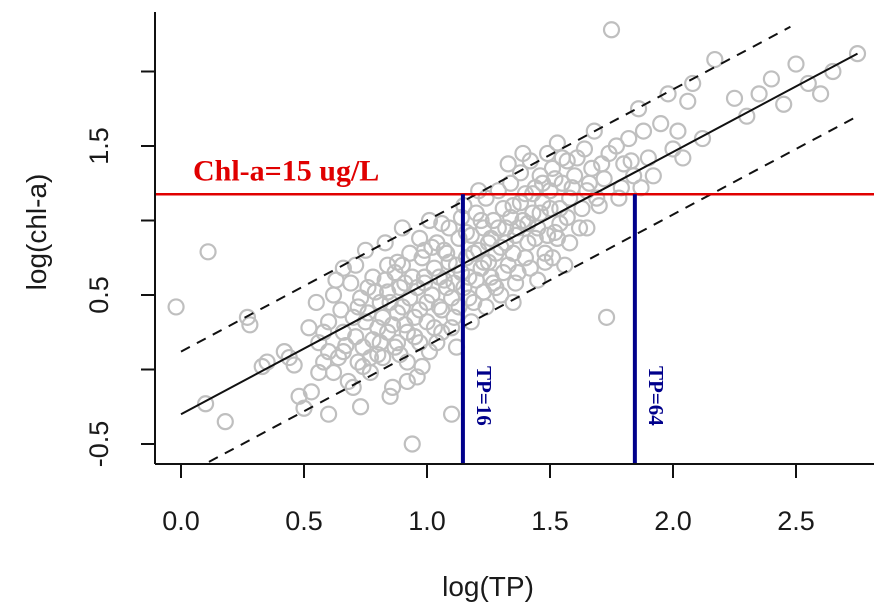 This screenshot has width=874, height=612. What do you see at coordinates (796, 521) in the screenshot?
I see `x-tick-label: 2.5` at bounding box center [796, 521].